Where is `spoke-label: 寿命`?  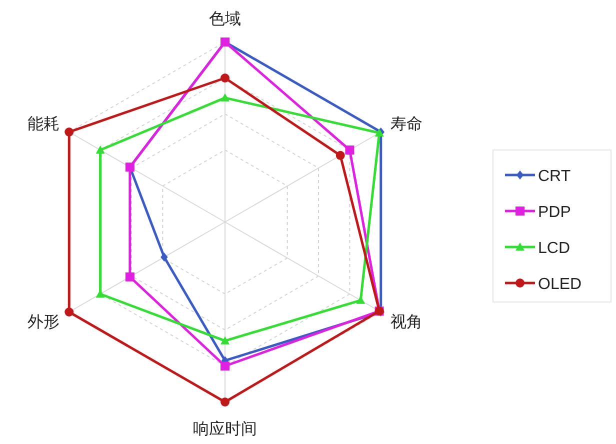 spoke-label: 寿命 is located at coordinates (406, 124).